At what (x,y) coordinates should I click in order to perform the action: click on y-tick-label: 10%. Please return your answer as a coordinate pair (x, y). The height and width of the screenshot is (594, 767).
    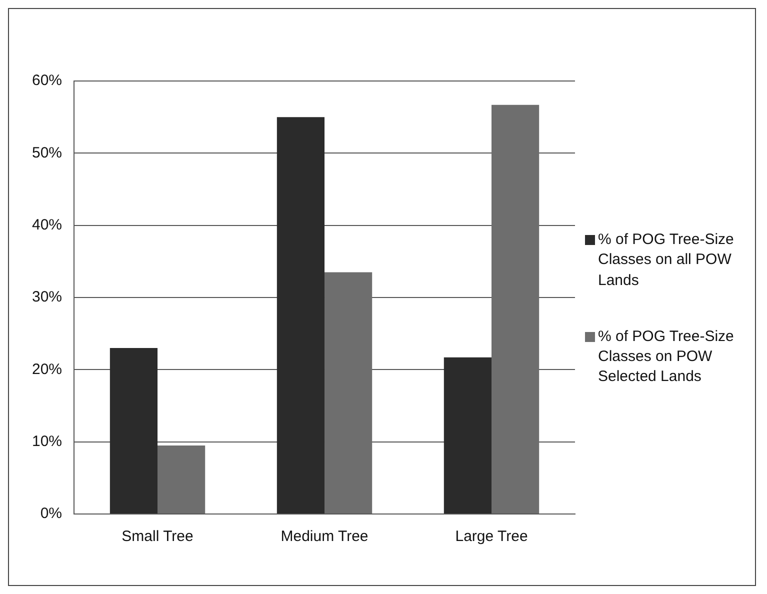
    Looking at the image, I should click on (47, 441).